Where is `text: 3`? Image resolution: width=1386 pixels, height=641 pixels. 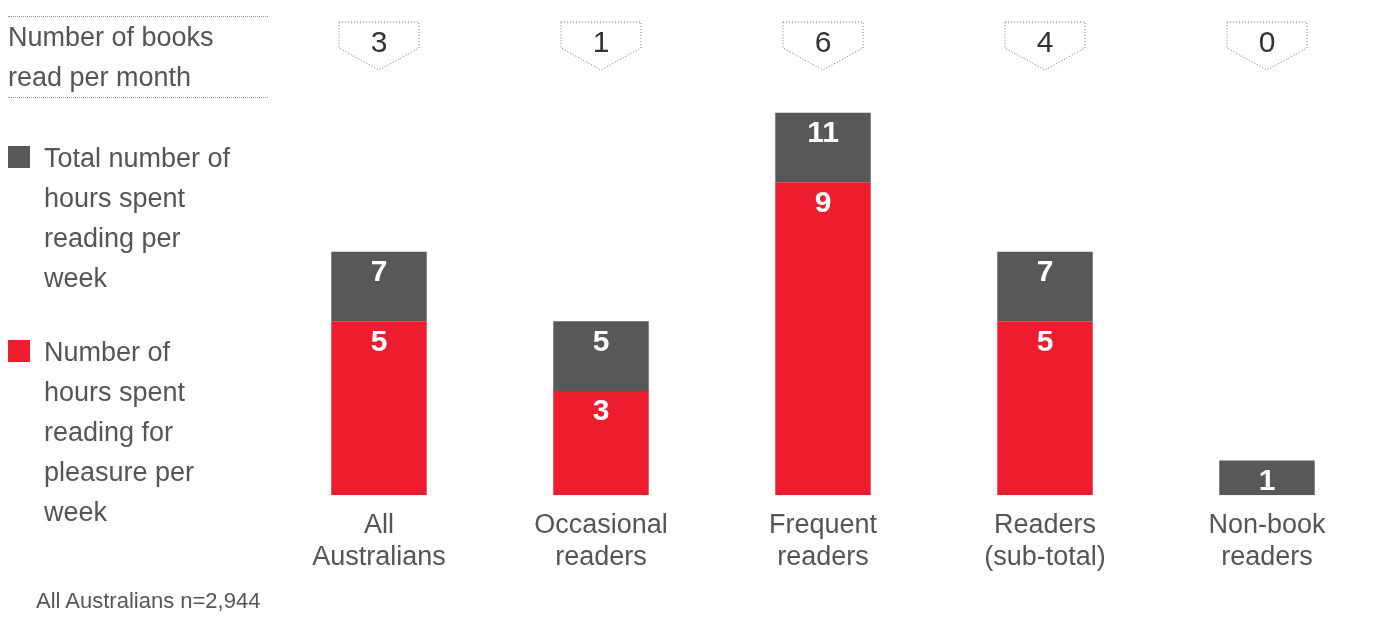 text: 3 is located at coordinates (379, 42).